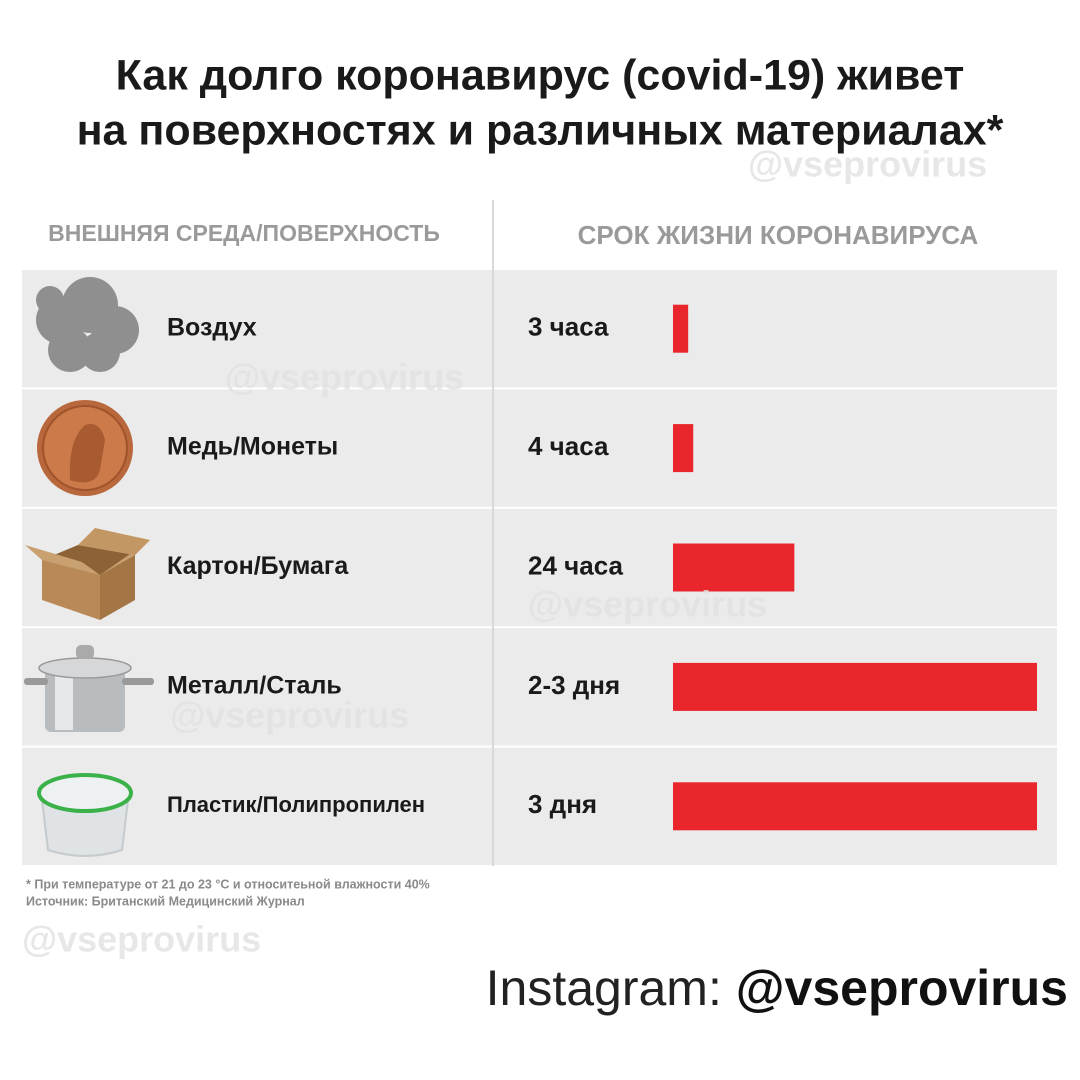  I want to click on title-line: на поверхностях и различных материалах*, so click(540, 130).